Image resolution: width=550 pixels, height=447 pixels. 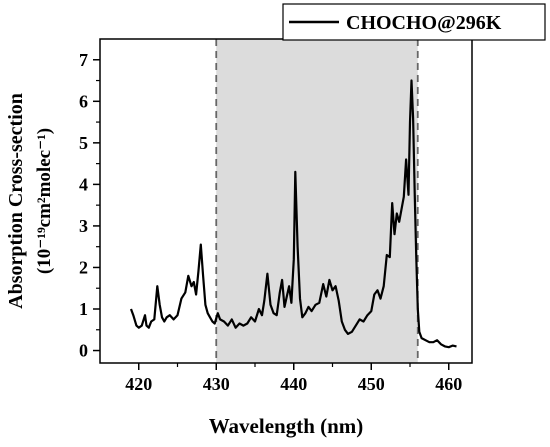 I want to click on y-tick-label: 6, so click(x=83, y=101).